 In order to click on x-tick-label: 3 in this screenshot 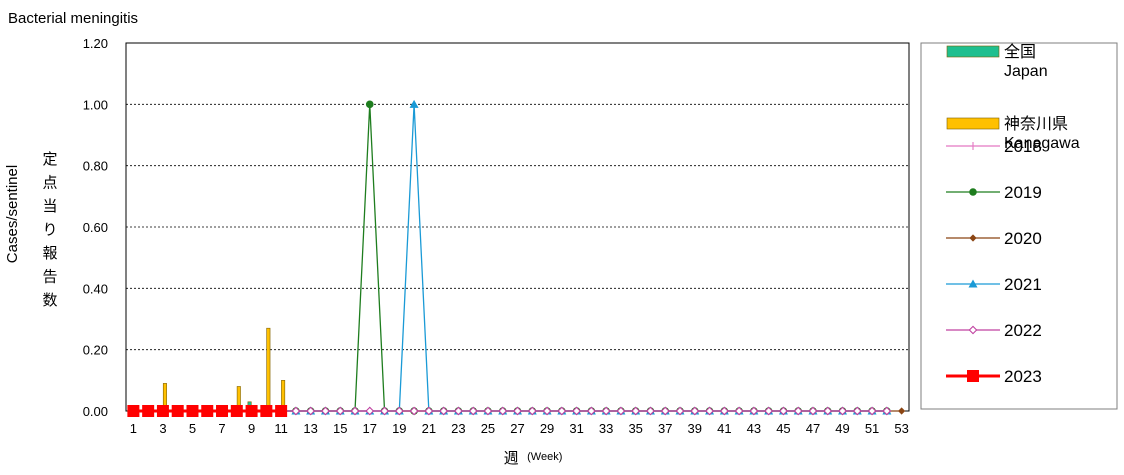, I will do `click(162, 428)`.